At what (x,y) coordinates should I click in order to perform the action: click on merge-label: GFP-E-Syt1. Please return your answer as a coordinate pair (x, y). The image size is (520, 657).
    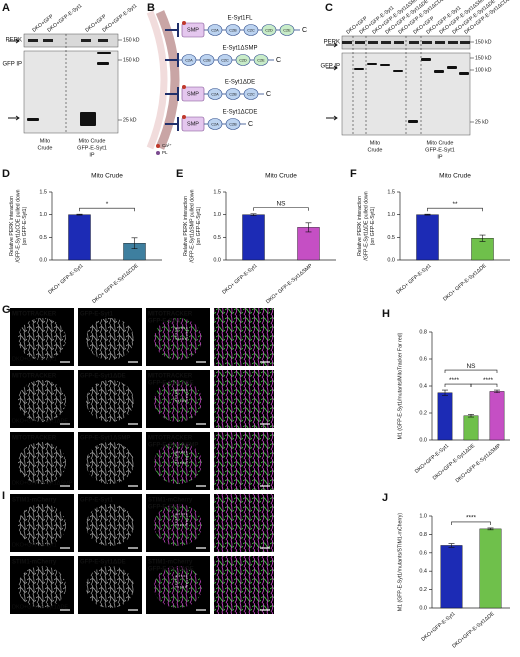
    Looking at the image, I should click on (165, 508).